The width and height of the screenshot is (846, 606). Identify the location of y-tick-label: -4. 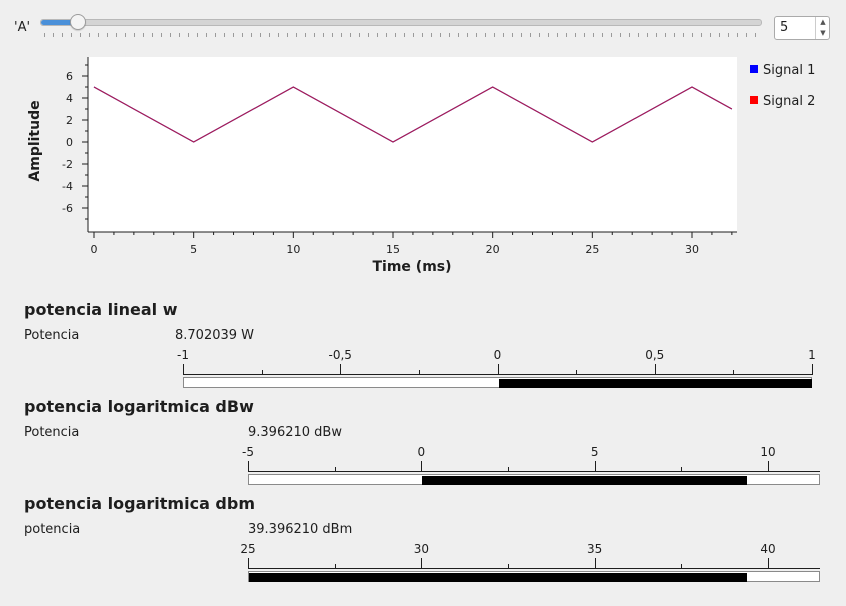
(67, 186).